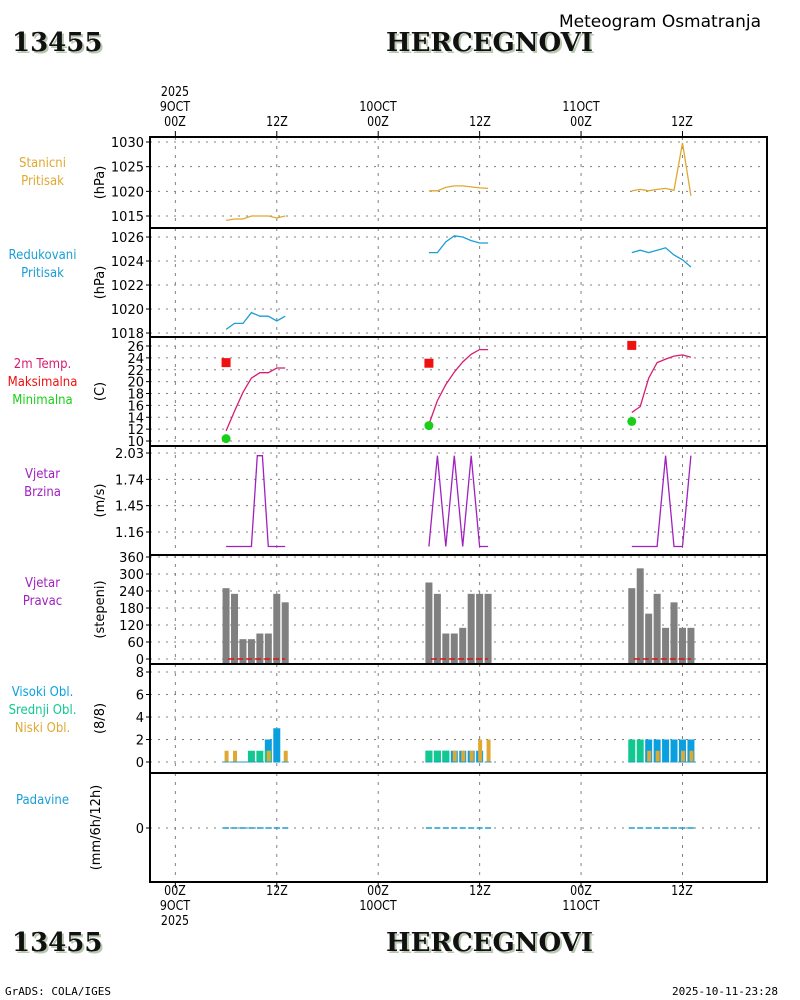 The image size is (800, 1000). Describe the element at coordinates (175, 906) in the screenshot. I see `time-label: 00Z 9OCT 2025` at that location.